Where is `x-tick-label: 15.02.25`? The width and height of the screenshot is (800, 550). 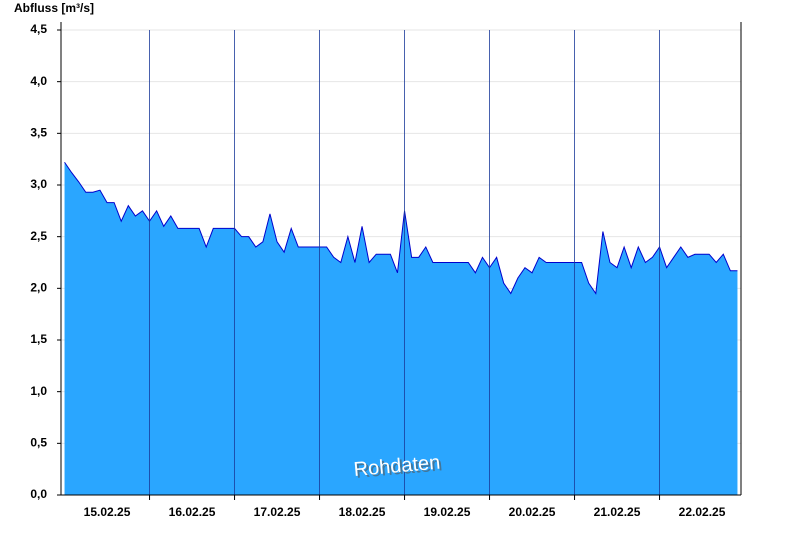
x-tick-label: 15.02.25 is located at coordinates (107, 512).